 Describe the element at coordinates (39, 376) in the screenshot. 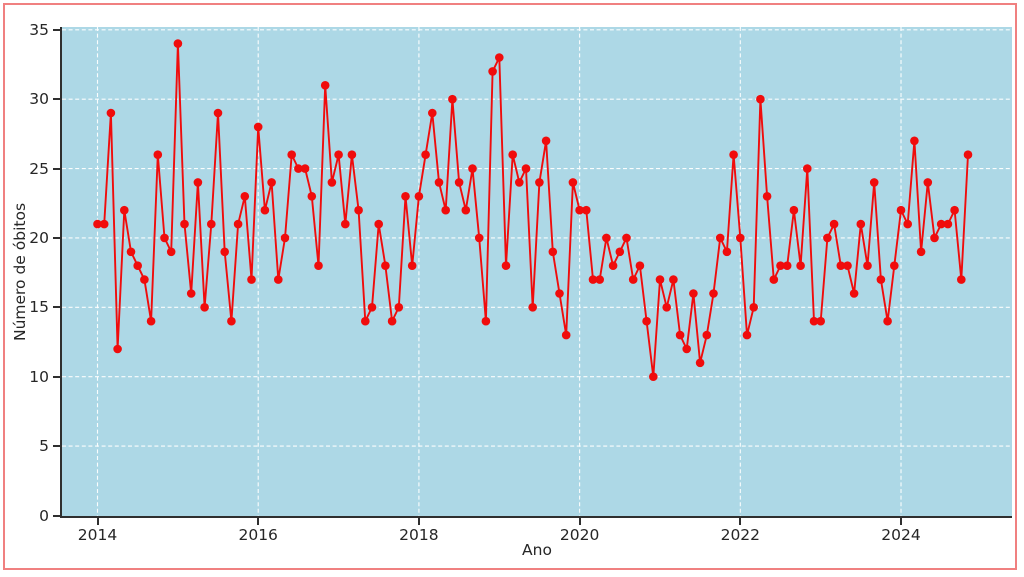

I see `y-tick-label: 10` at that location.